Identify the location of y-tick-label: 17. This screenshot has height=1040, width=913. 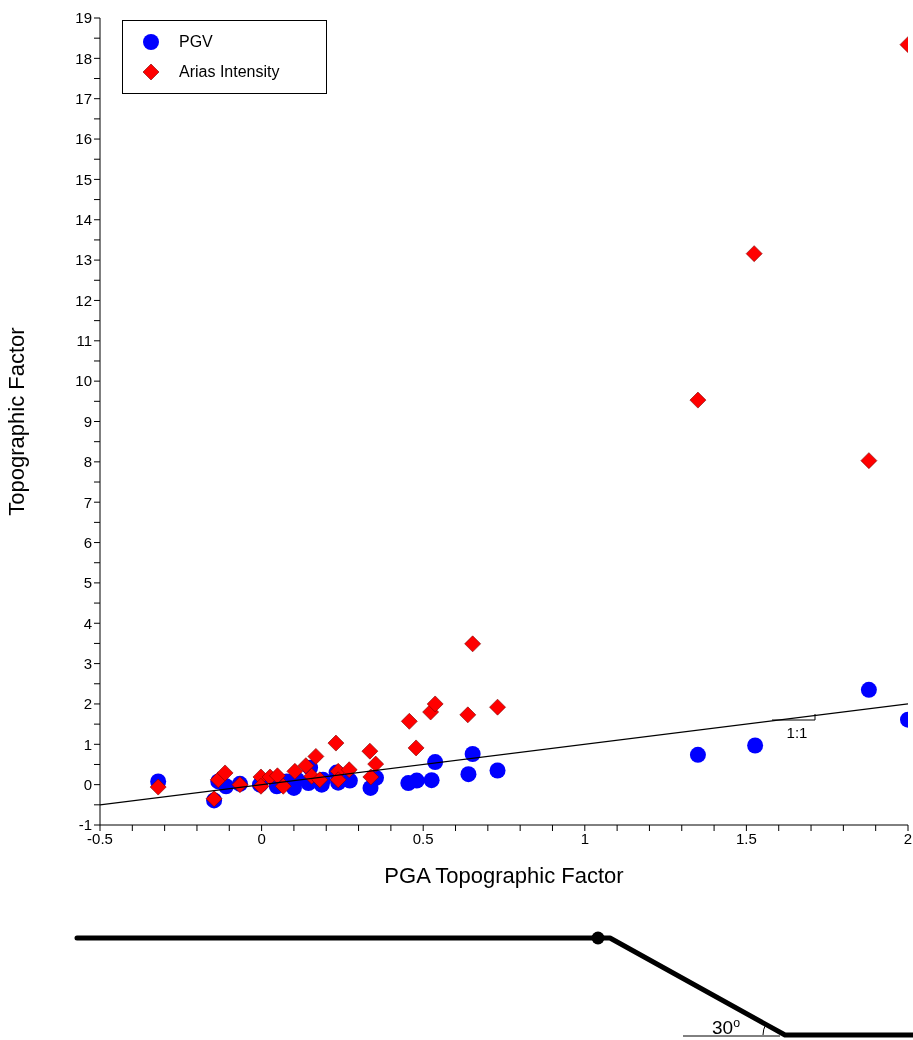
(83, 99).